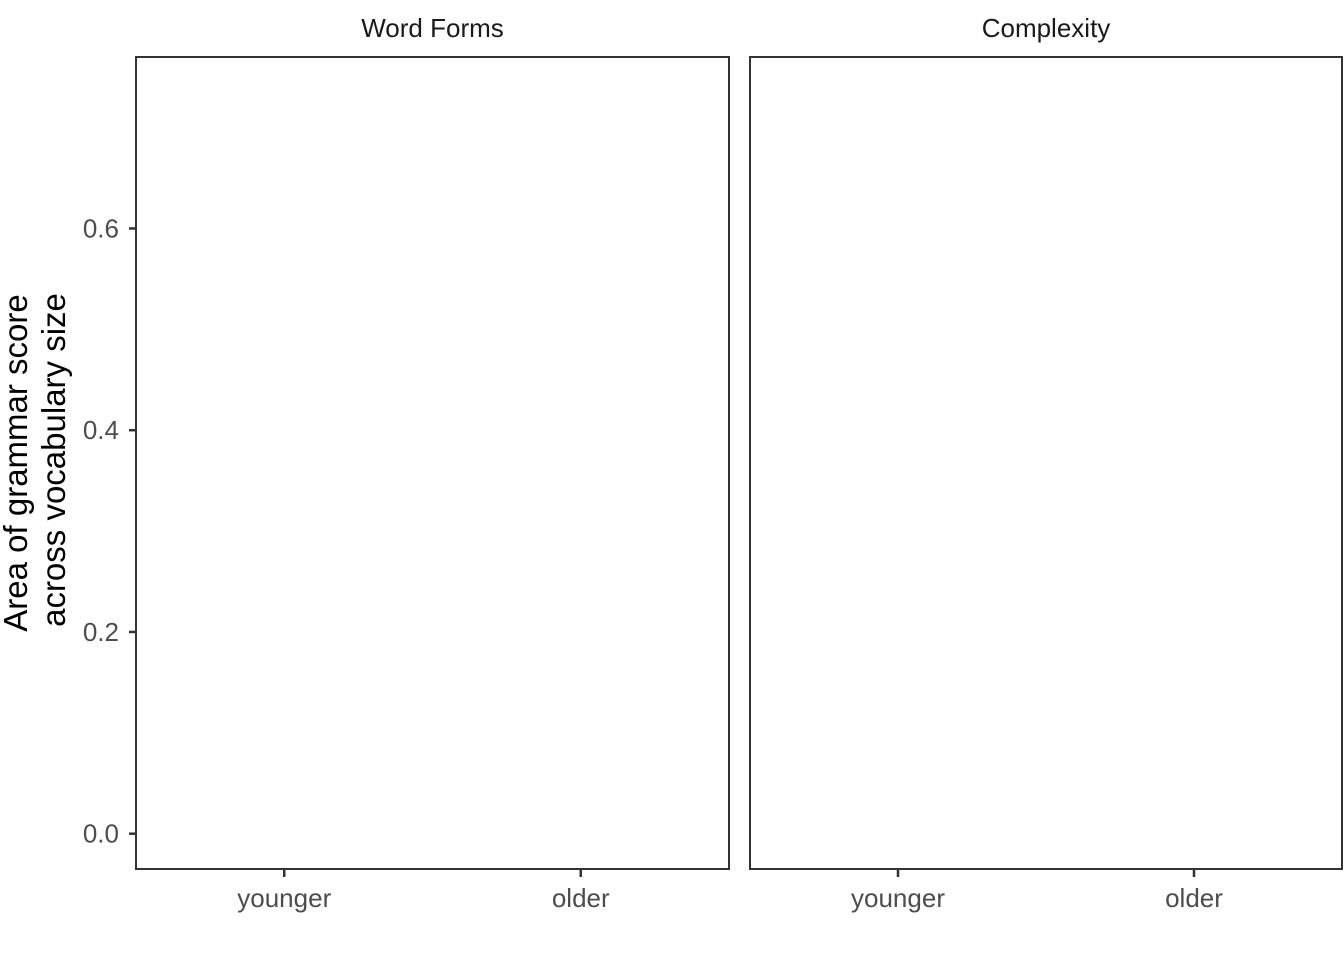 This screenshot has width=1344, height=960. I want to click on panel-title: Complexity, so click(1046, 28).